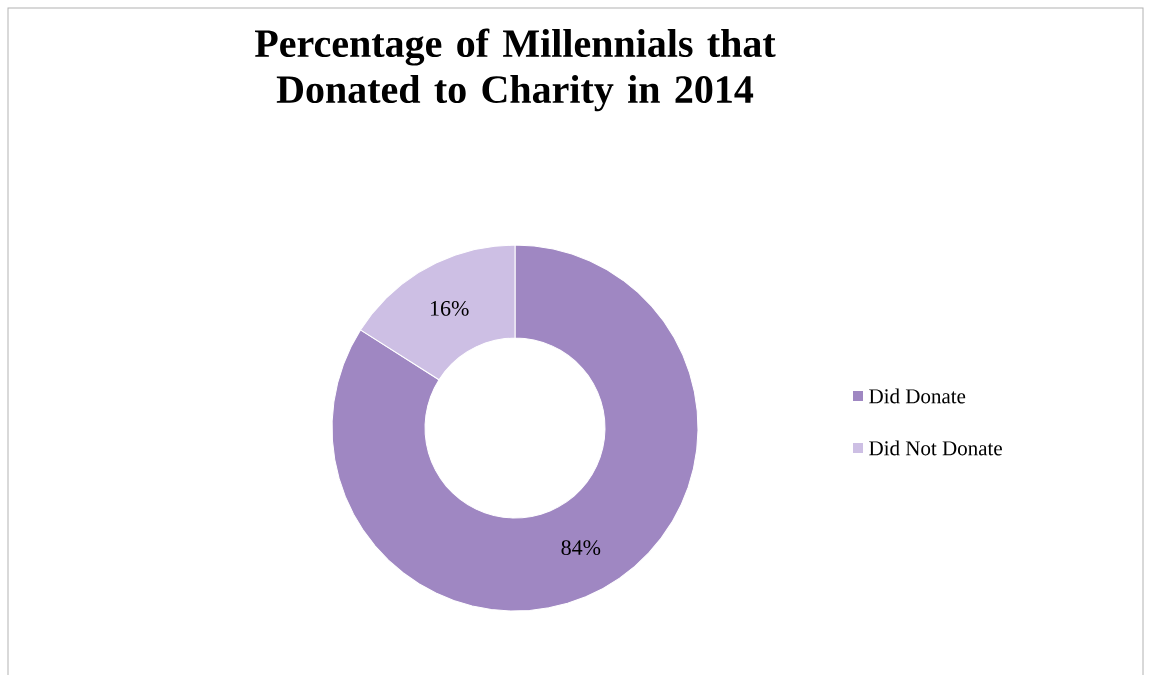 The width and height of the screenshot is (1151, 675). What do you see at coordinates (917, 396) in the screenshot?
I see `legend-label: Did Donate` at bounding box center [917, 396].